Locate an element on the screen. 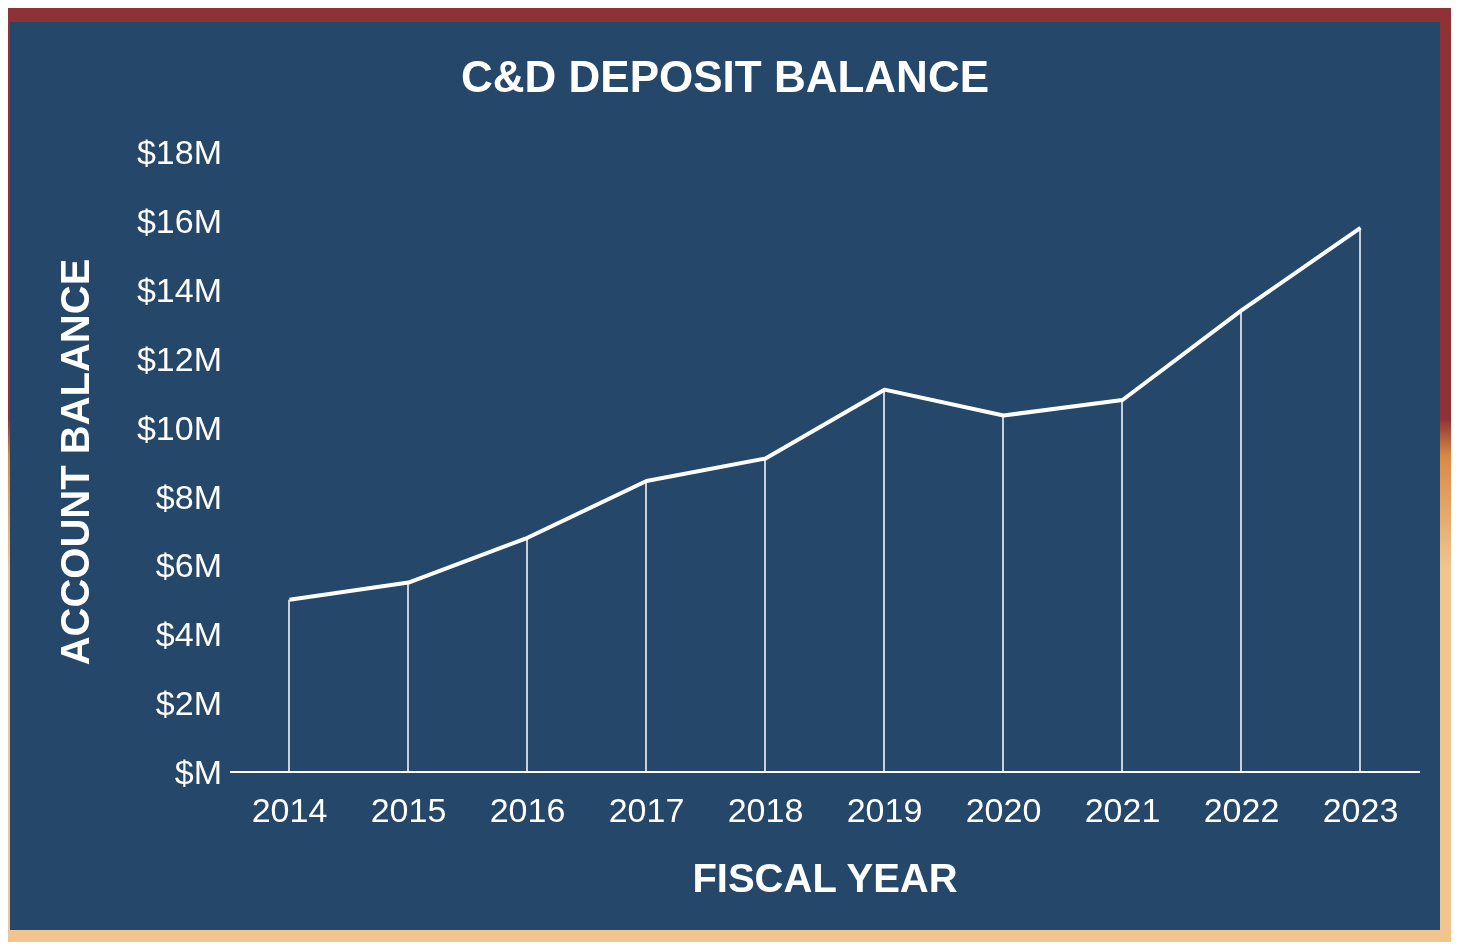 The width and height of the screenshot is (1459, 950). x-tick-label: 2020 is located at coordinates (1003, 810).